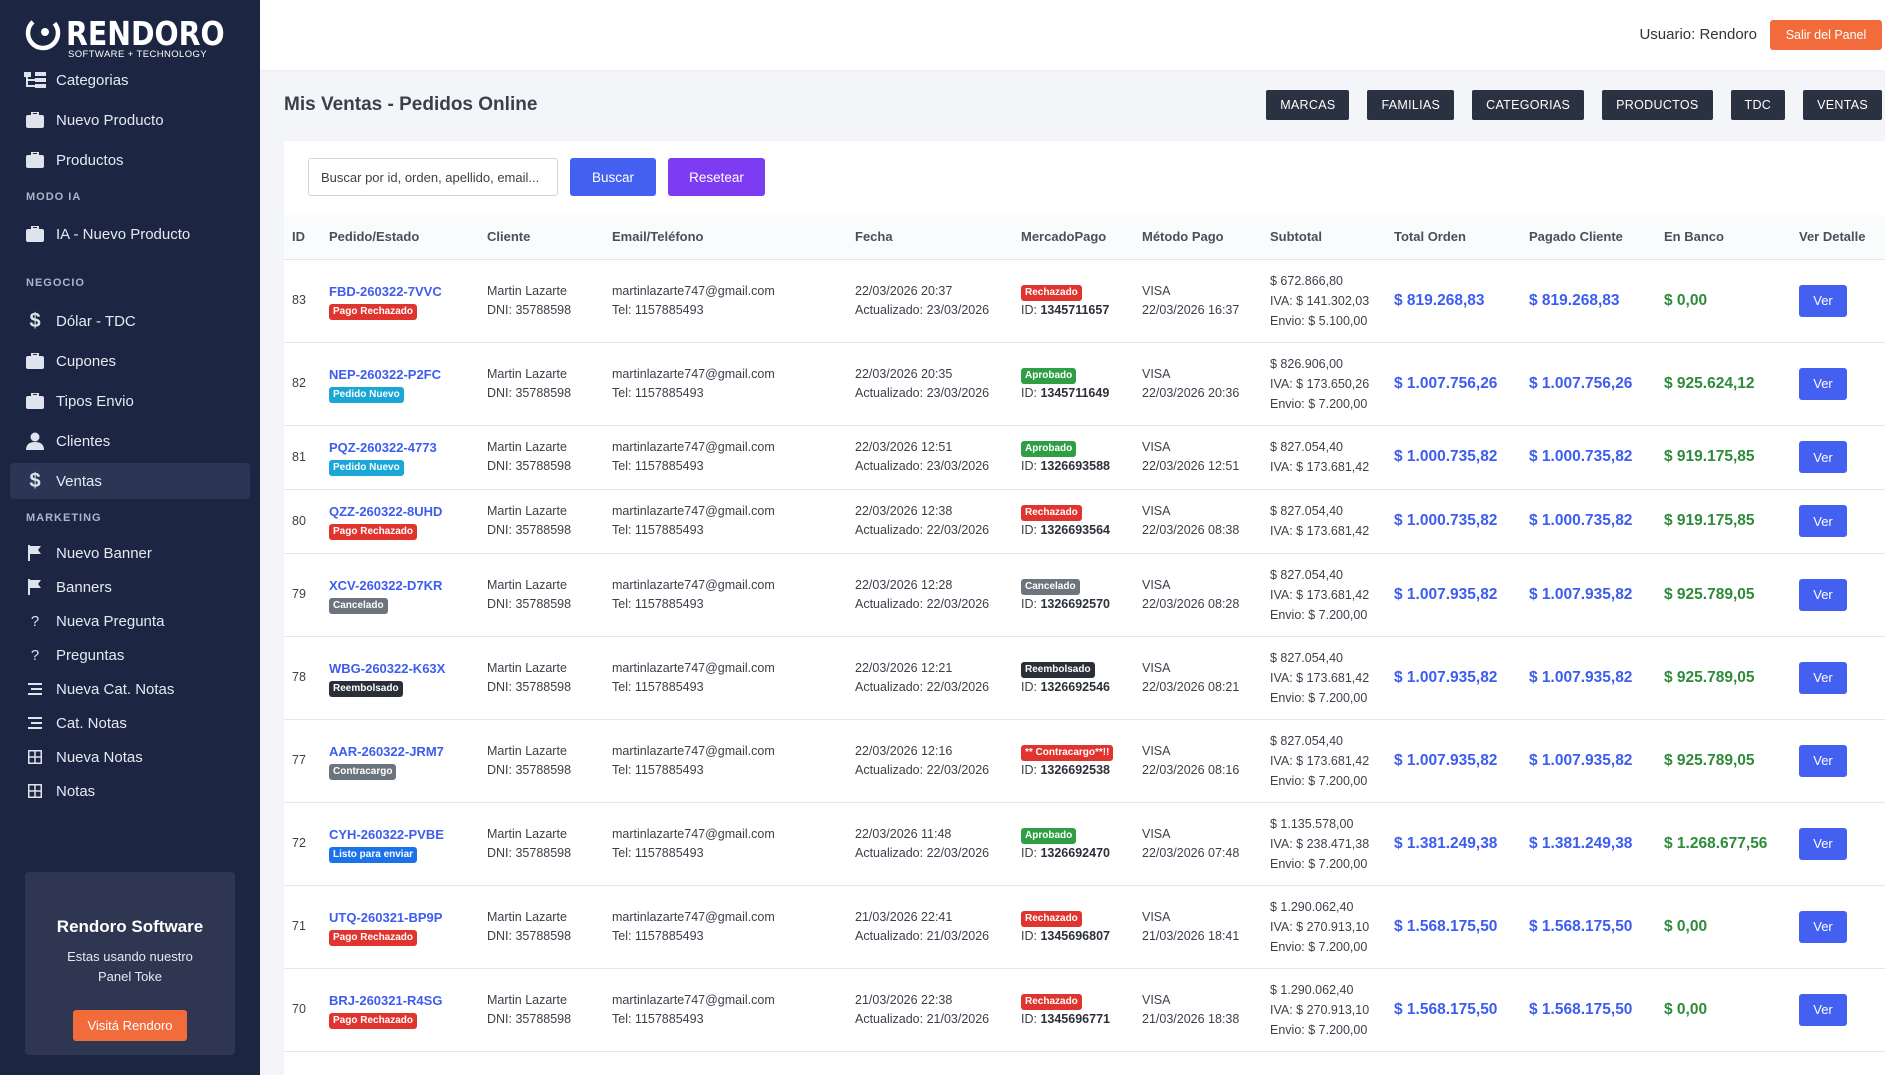  Describe the element at coordinates (83, 441) in the screenshot. I see `sidebar-item-label: Clientes` at that location.